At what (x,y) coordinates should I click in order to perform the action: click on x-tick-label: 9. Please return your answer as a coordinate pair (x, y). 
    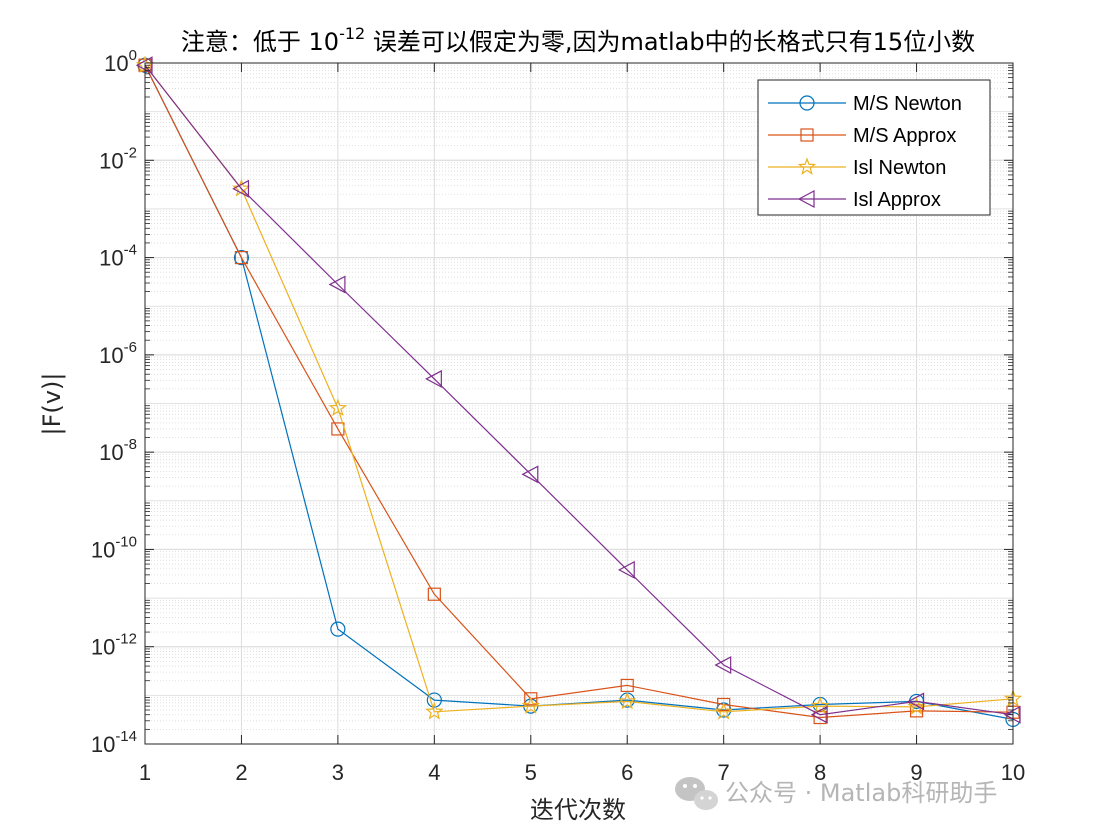
    Looking at the image, I should click on (916, 772).